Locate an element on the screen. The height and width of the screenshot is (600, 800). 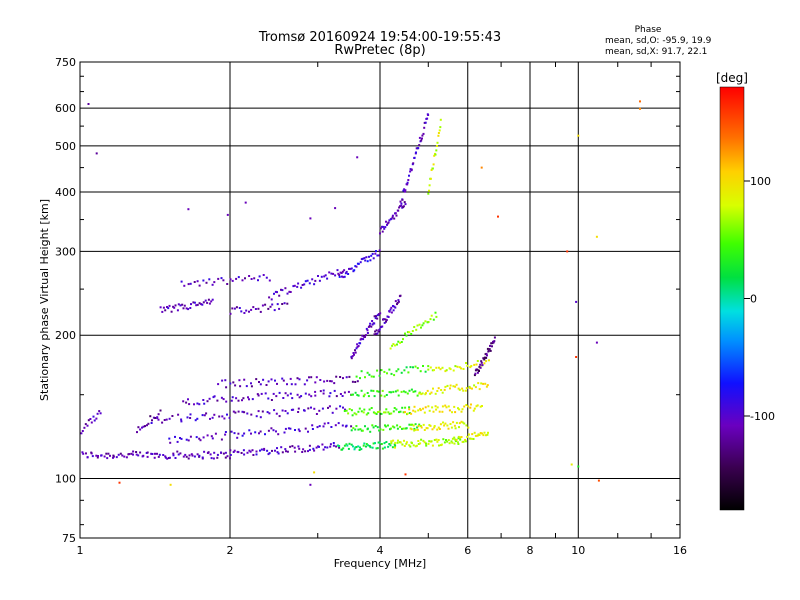
colorbar-label: [deg] is located at coordinates (732, 78).